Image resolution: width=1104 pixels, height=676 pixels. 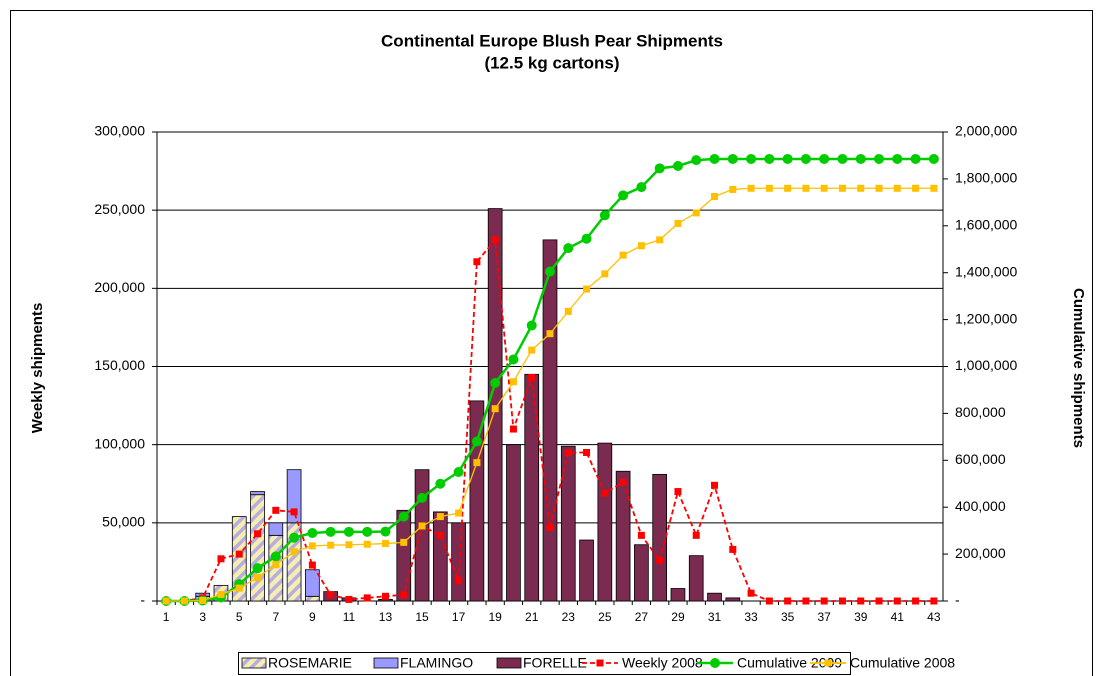 I want to click on x-tick-label: 39, so click(x=861, y=617).